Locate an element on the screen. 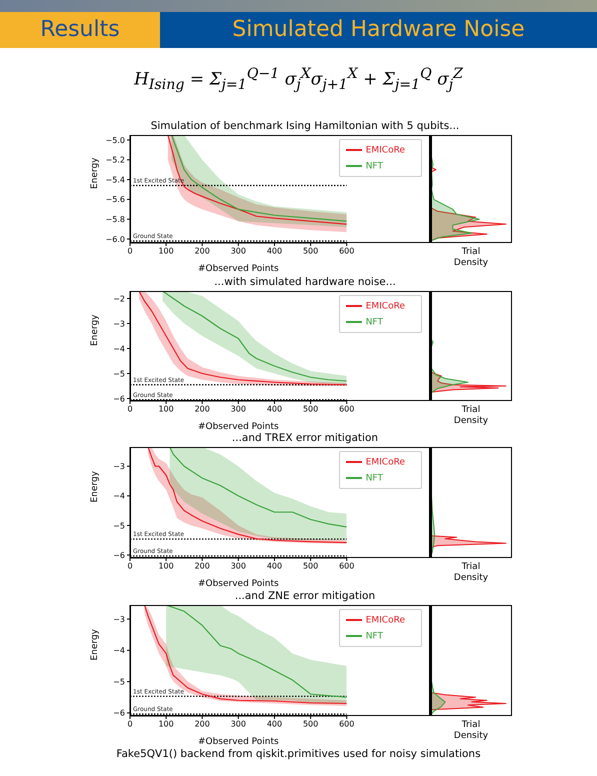 This screenshot has width=597, height=776. y-tick-label: −5.4 is located at coordinates (115, 179).